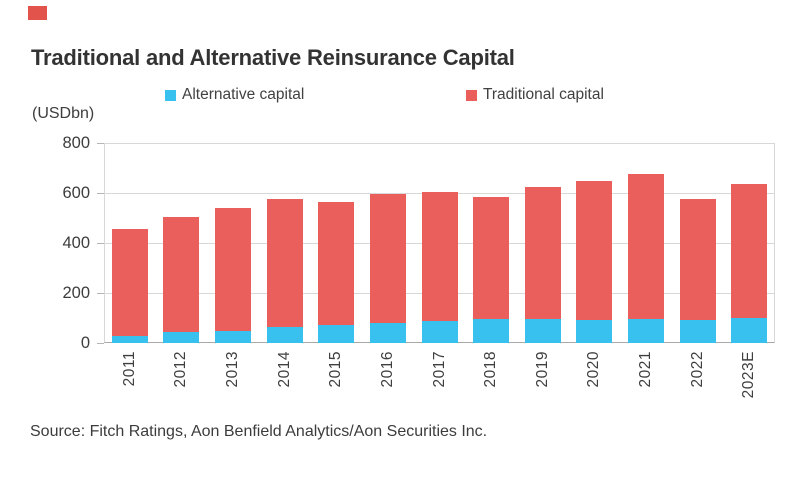  I want to click on bar-segment-alternative-2018, so click(491, 330).